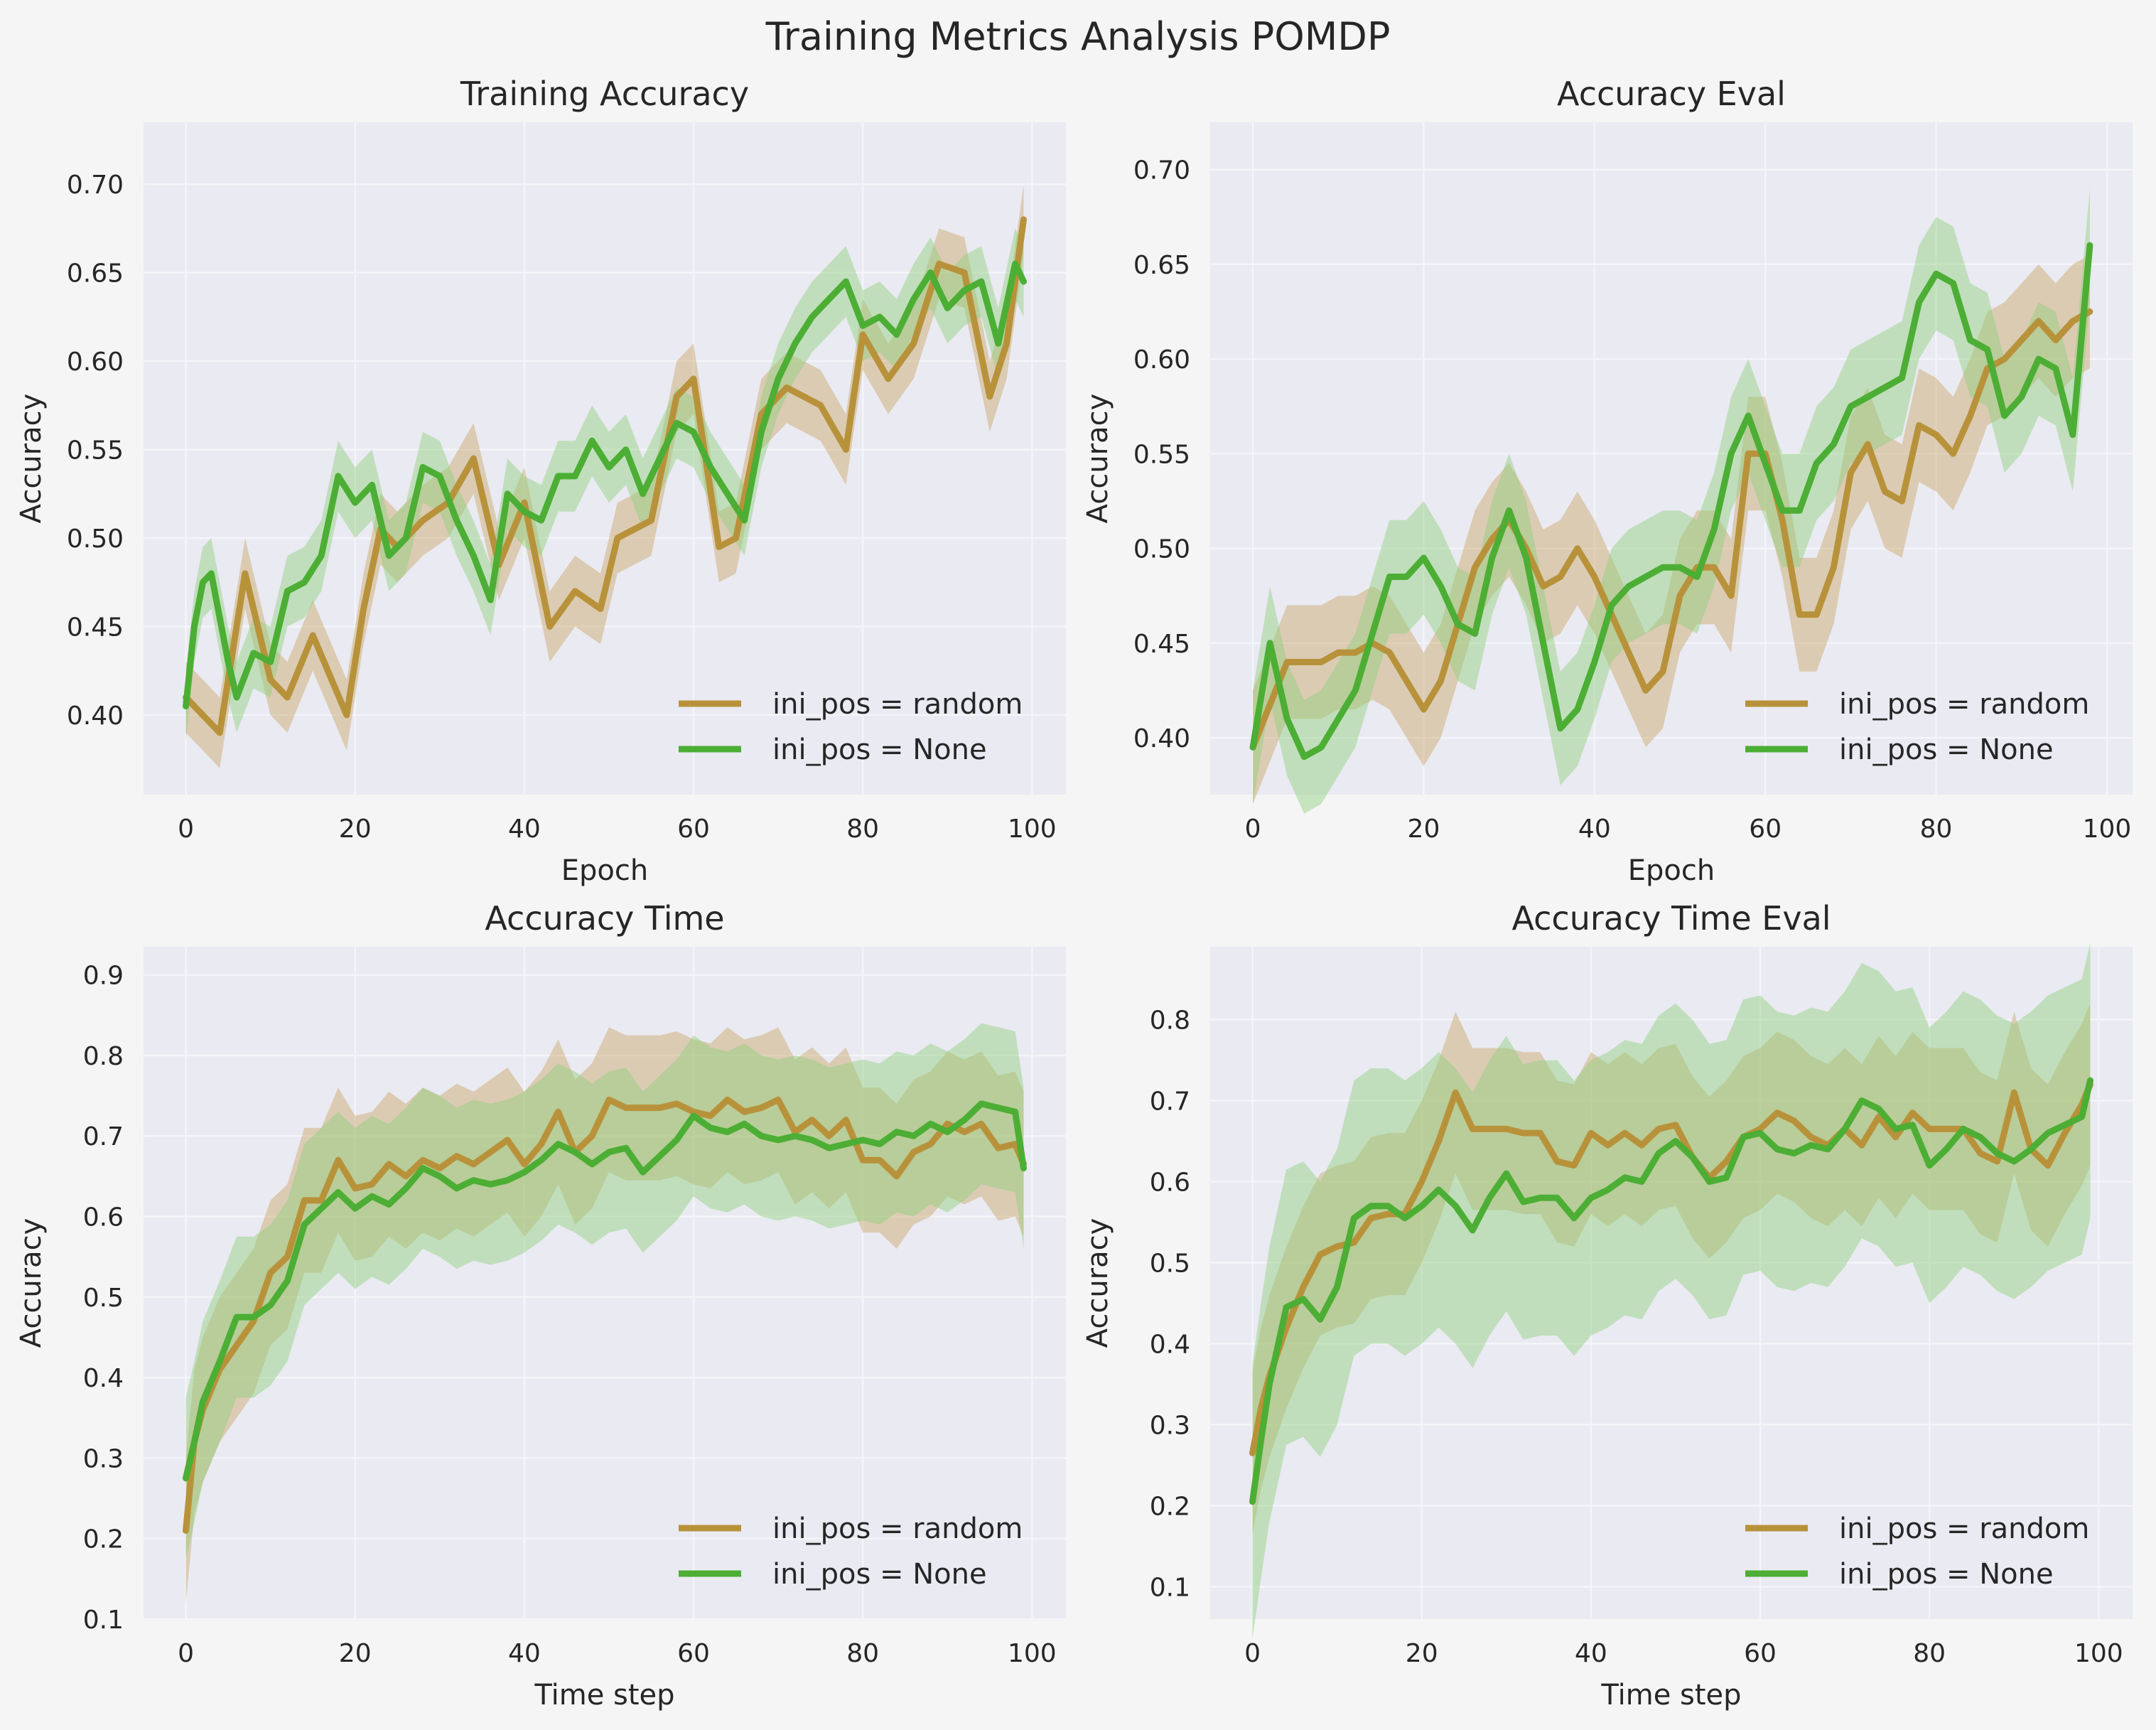  I want to click on y-tick-label: 0.9, so click(103, 976).